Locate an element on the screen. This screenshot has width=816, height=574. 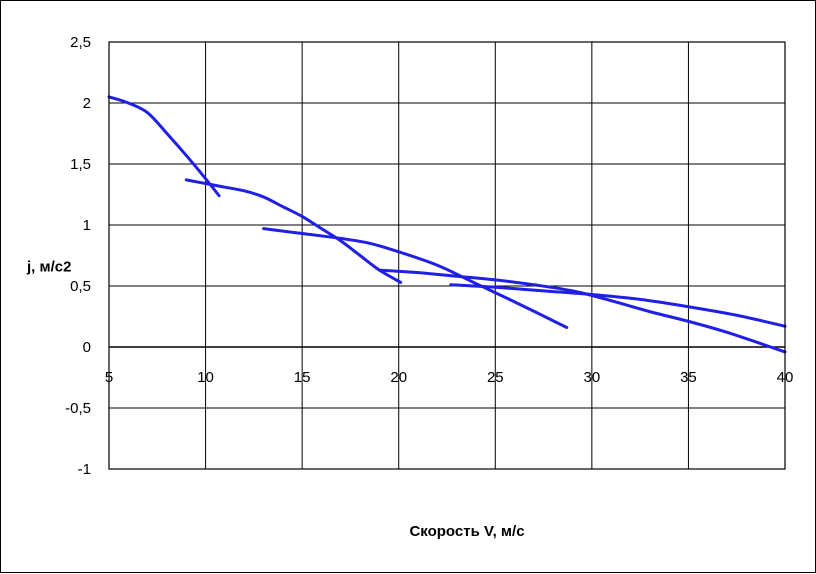
y-tick-label: 0,5 is located at coordinates (80, 286).